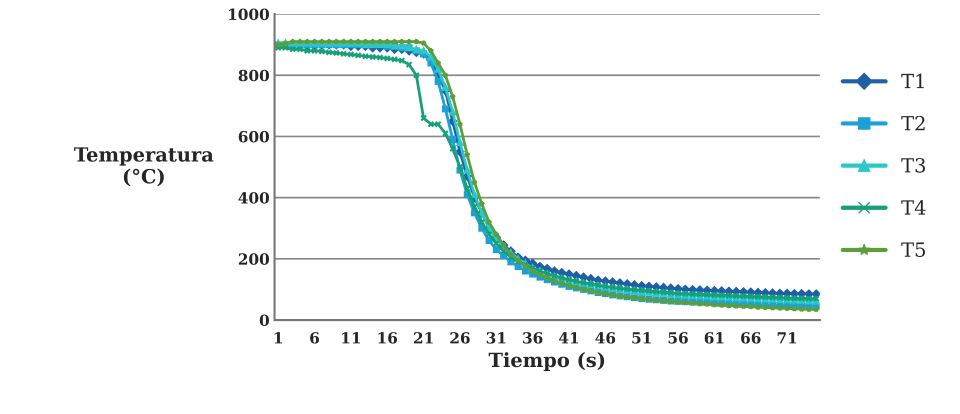  Describe the element at coordinates (605, 338) in the screenshot. I see `x-tick-label: 46` at that location.